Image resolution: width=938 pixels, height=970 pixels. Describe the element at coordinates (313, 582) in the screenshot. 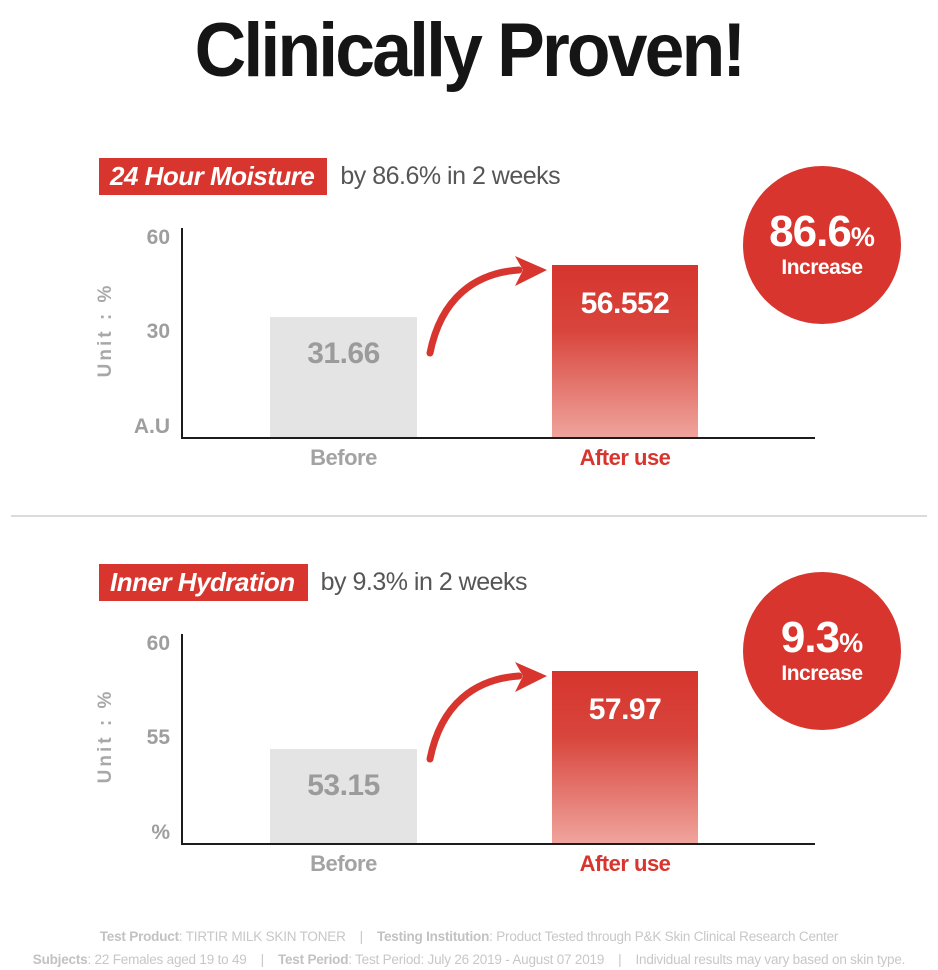

I see `section-header: Inner Hydration by 9.3% in 2 weeks` at that location.